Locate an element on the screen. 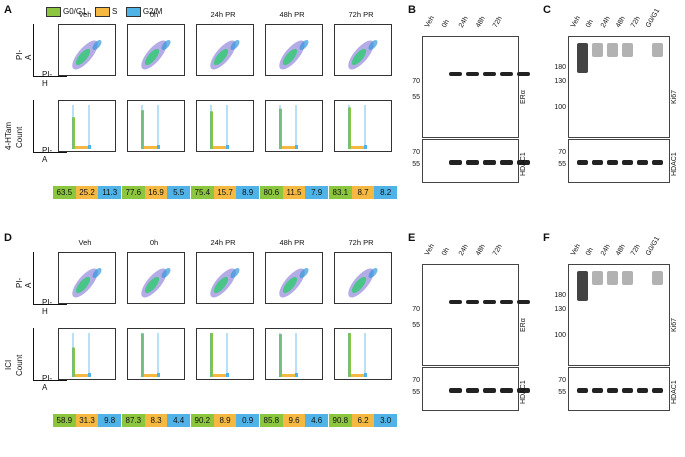 Image resolution: width=685 pixels, height=457 pixels. g2m-value: 8.2 is located at coordinates (386, 192).